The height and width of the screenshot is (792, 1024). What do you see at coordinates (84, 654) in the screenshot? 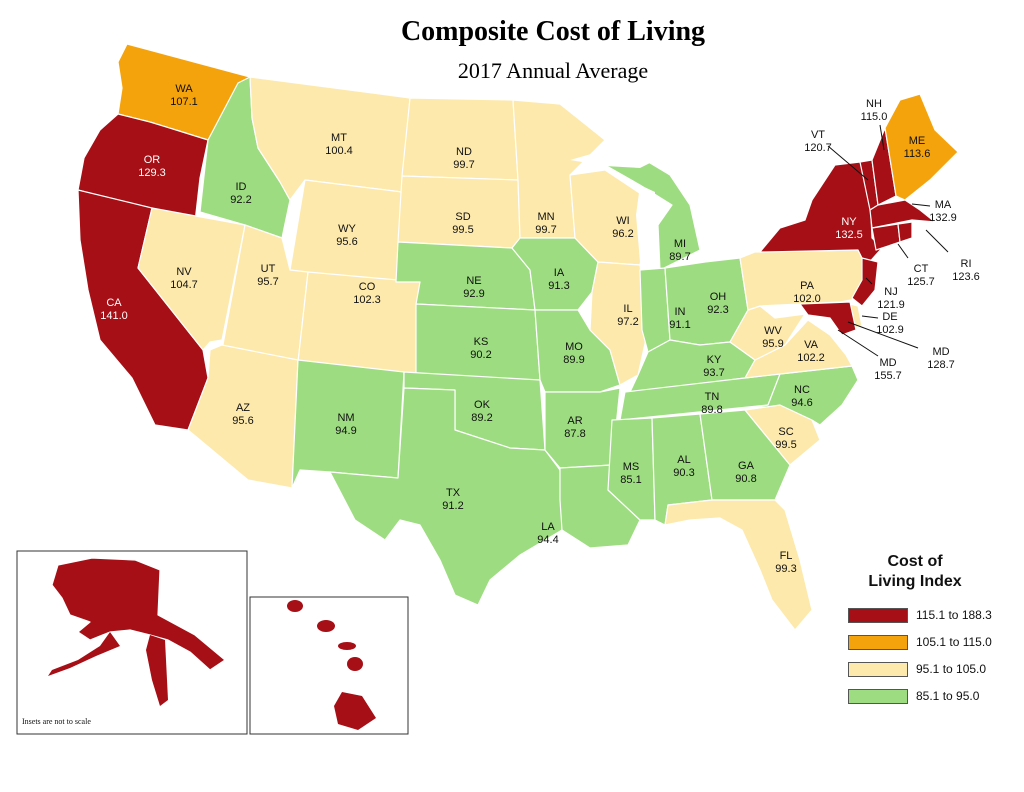
I see `alaska-peninsula` at bounding box center [84, 654].